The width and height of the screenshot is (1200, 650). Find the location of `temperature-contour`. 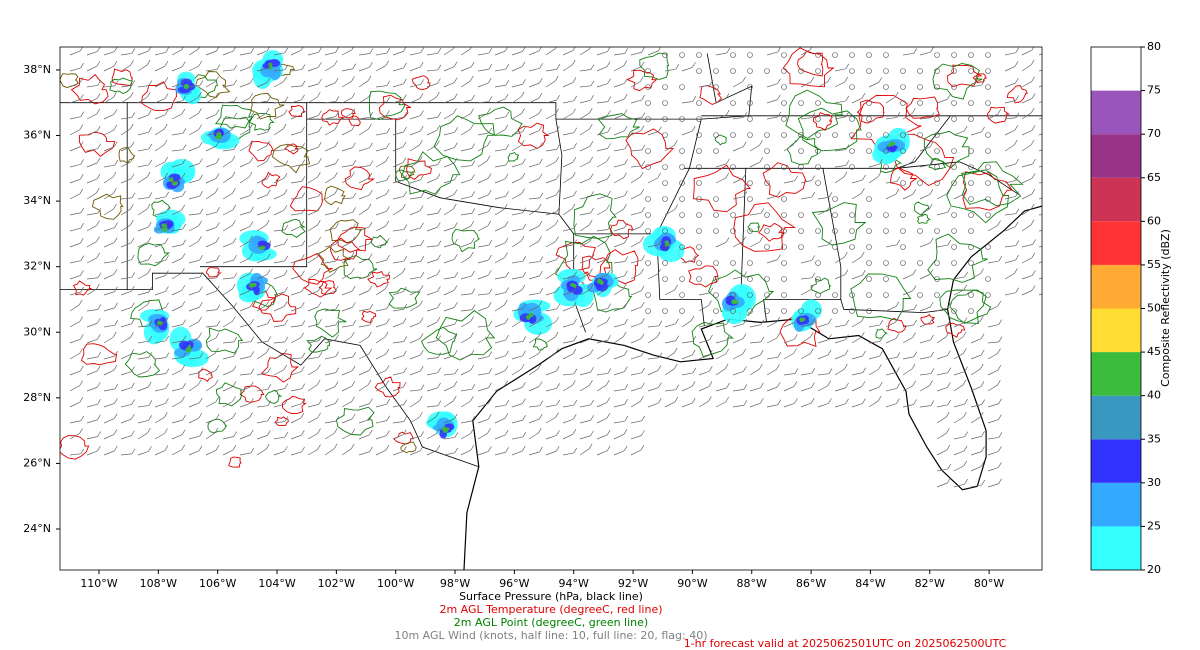

temperature-contour is located at coordinates (800, 330).